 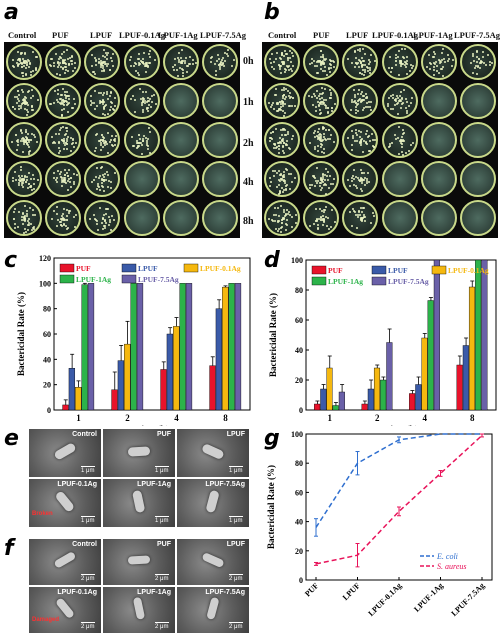 What do you see at coordinates (248, 102) in the screenshot?
I see `time-label: 1h` at bounding box center [248, 102].